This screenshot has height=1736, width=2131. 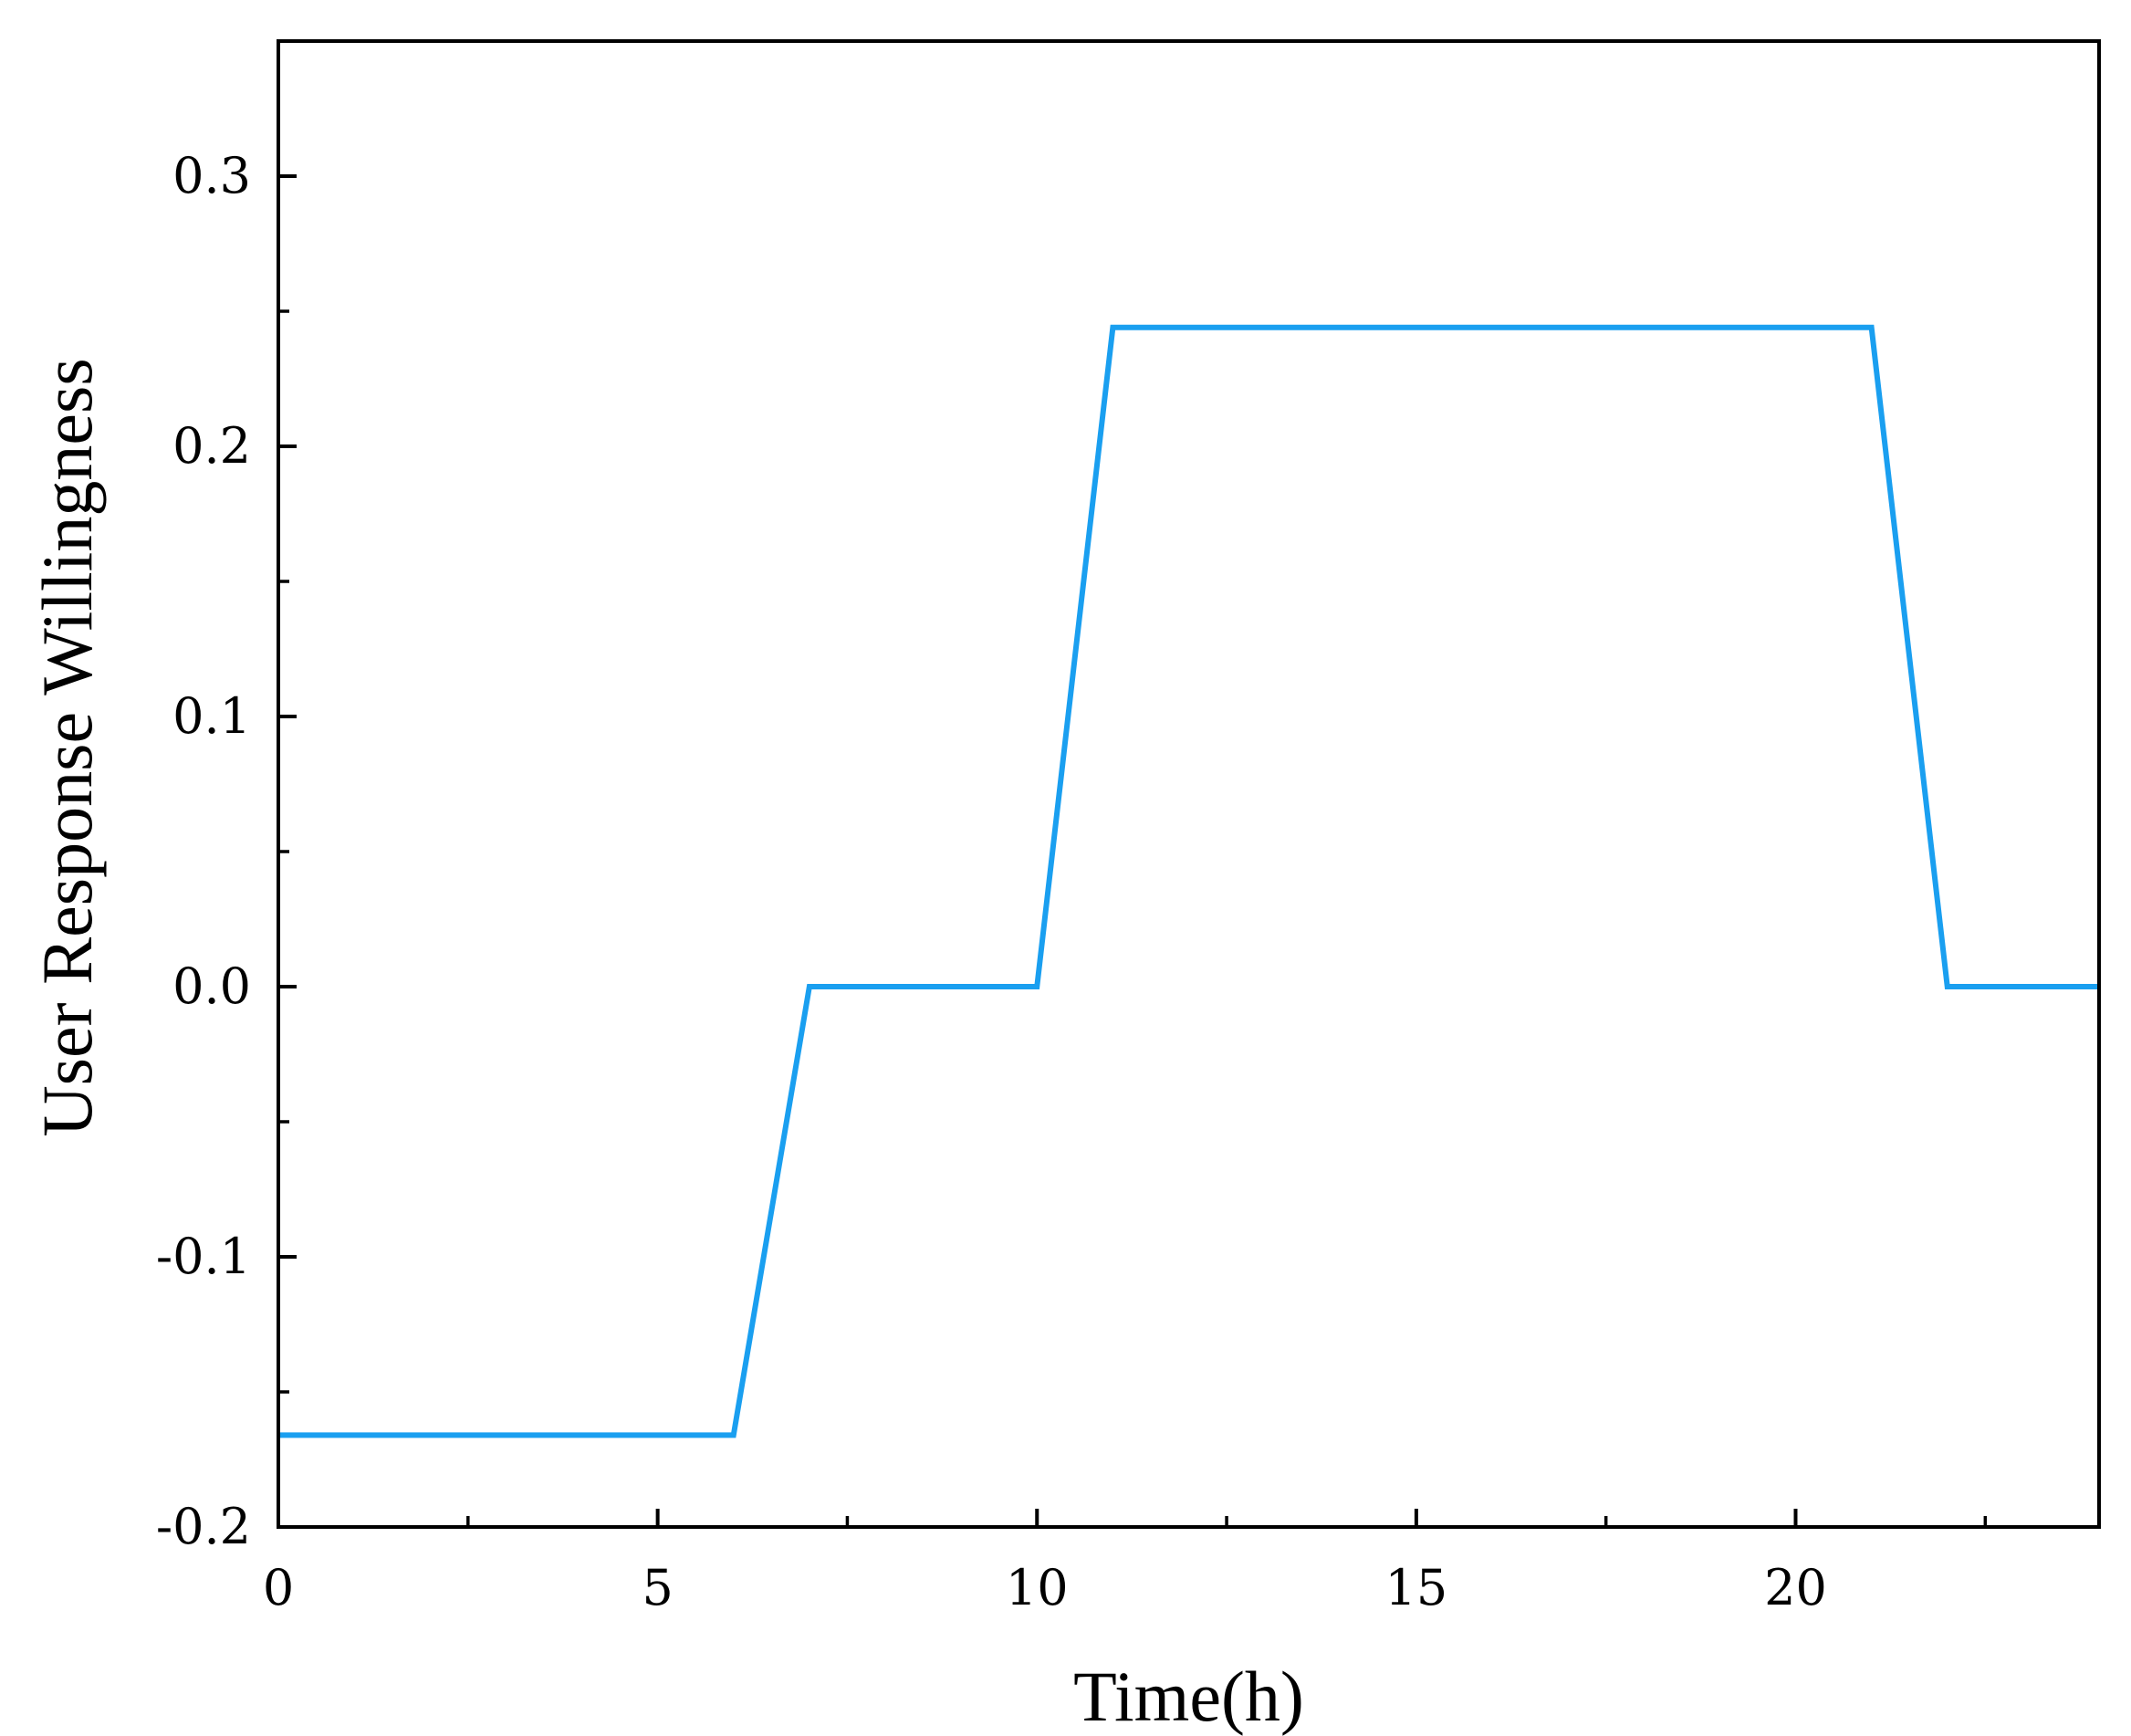 What do you see at coordinates (203, 1526) in the screenshot?
I see `y-tick-label: -0.2` at bounding box center [203, 1526].